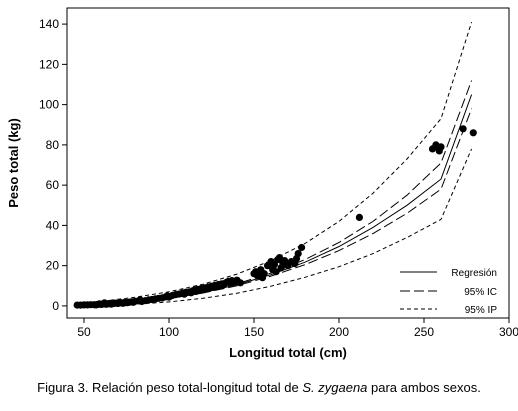  Describe the element at coordinates (335, 387) in the screenshot. I see `caption-species: S. zygaena` at that location.